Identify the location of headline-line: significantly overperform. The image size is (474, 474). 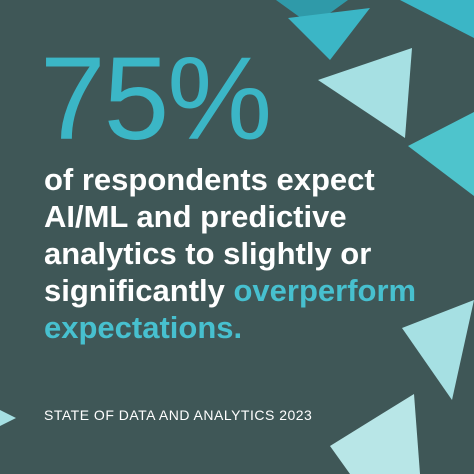
(230, 290).